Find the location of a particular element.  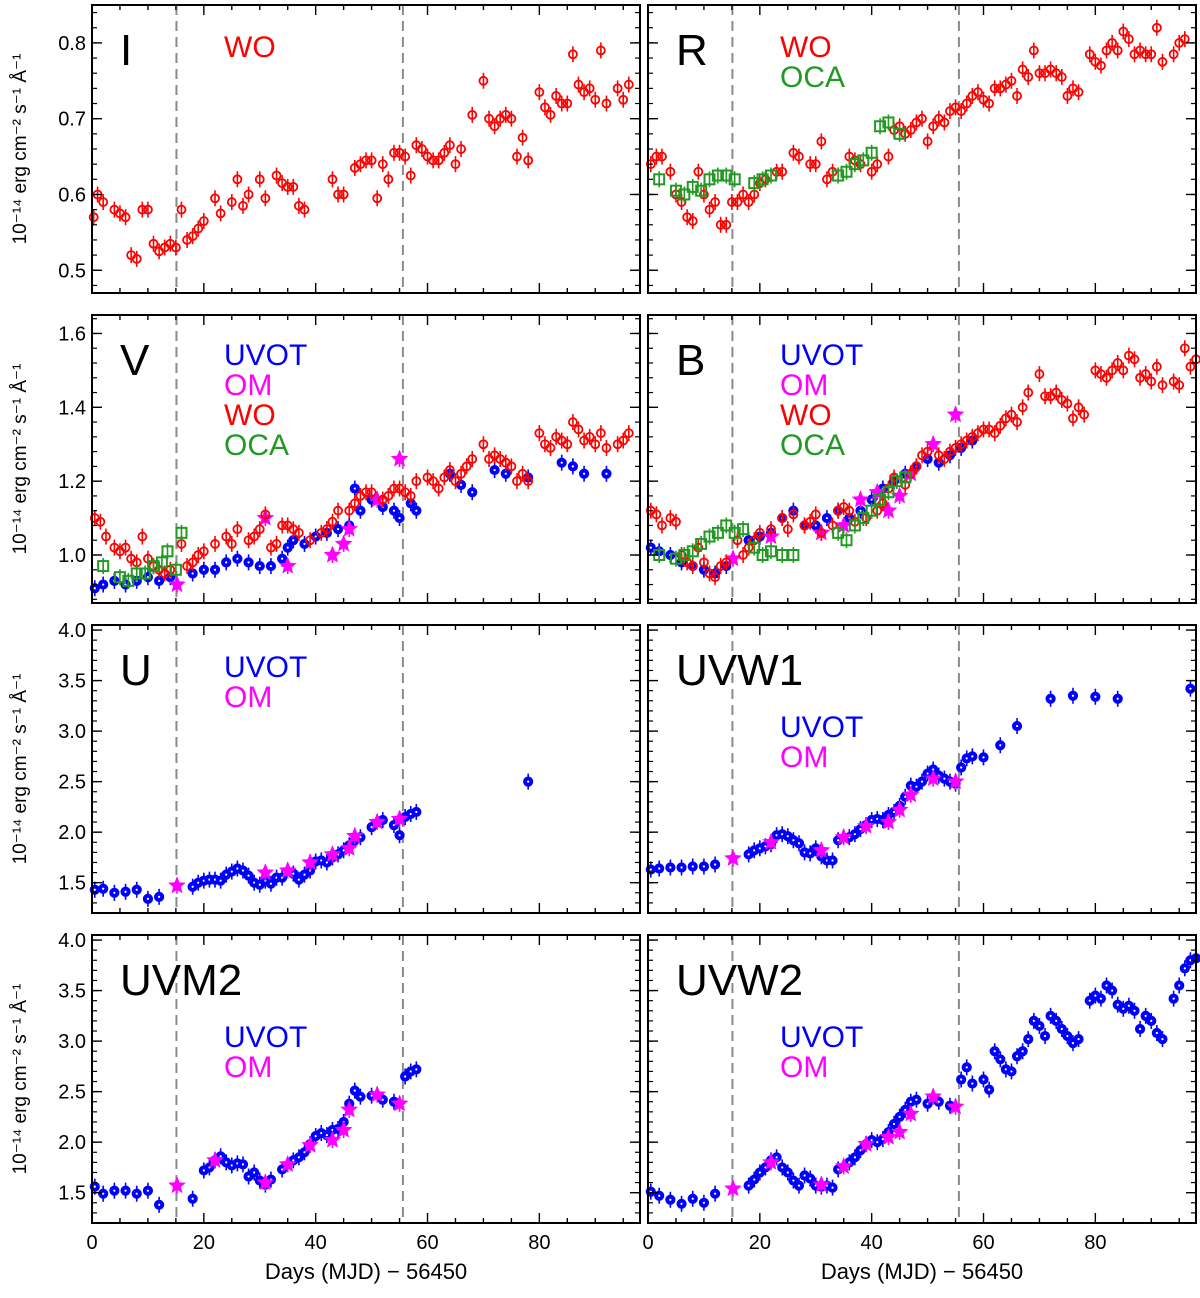

panel-uvw1-legend-uvot: UVOT is located at coordinates (821, 727).